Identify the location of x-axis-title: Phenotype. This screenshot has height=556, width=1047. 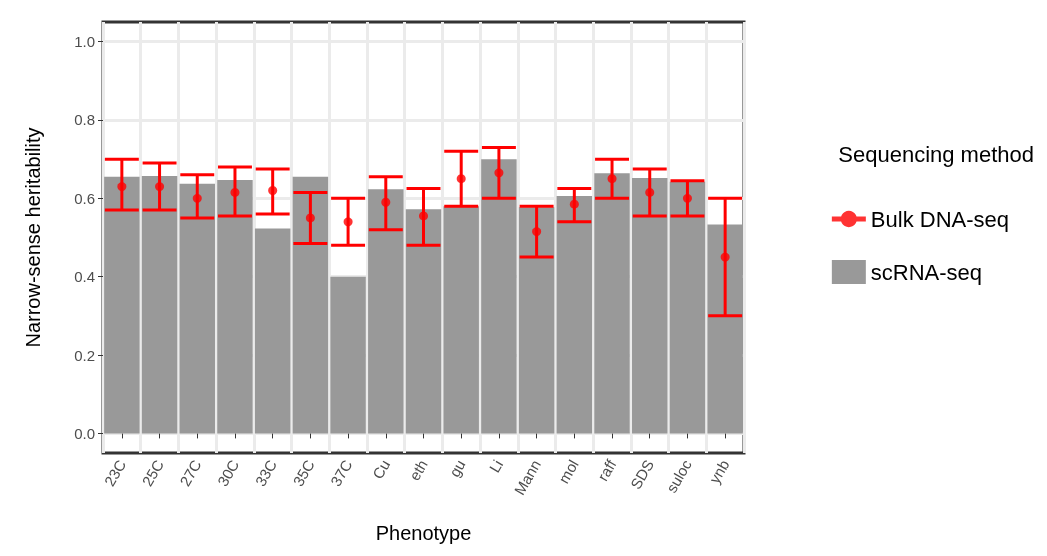
(423, 533).